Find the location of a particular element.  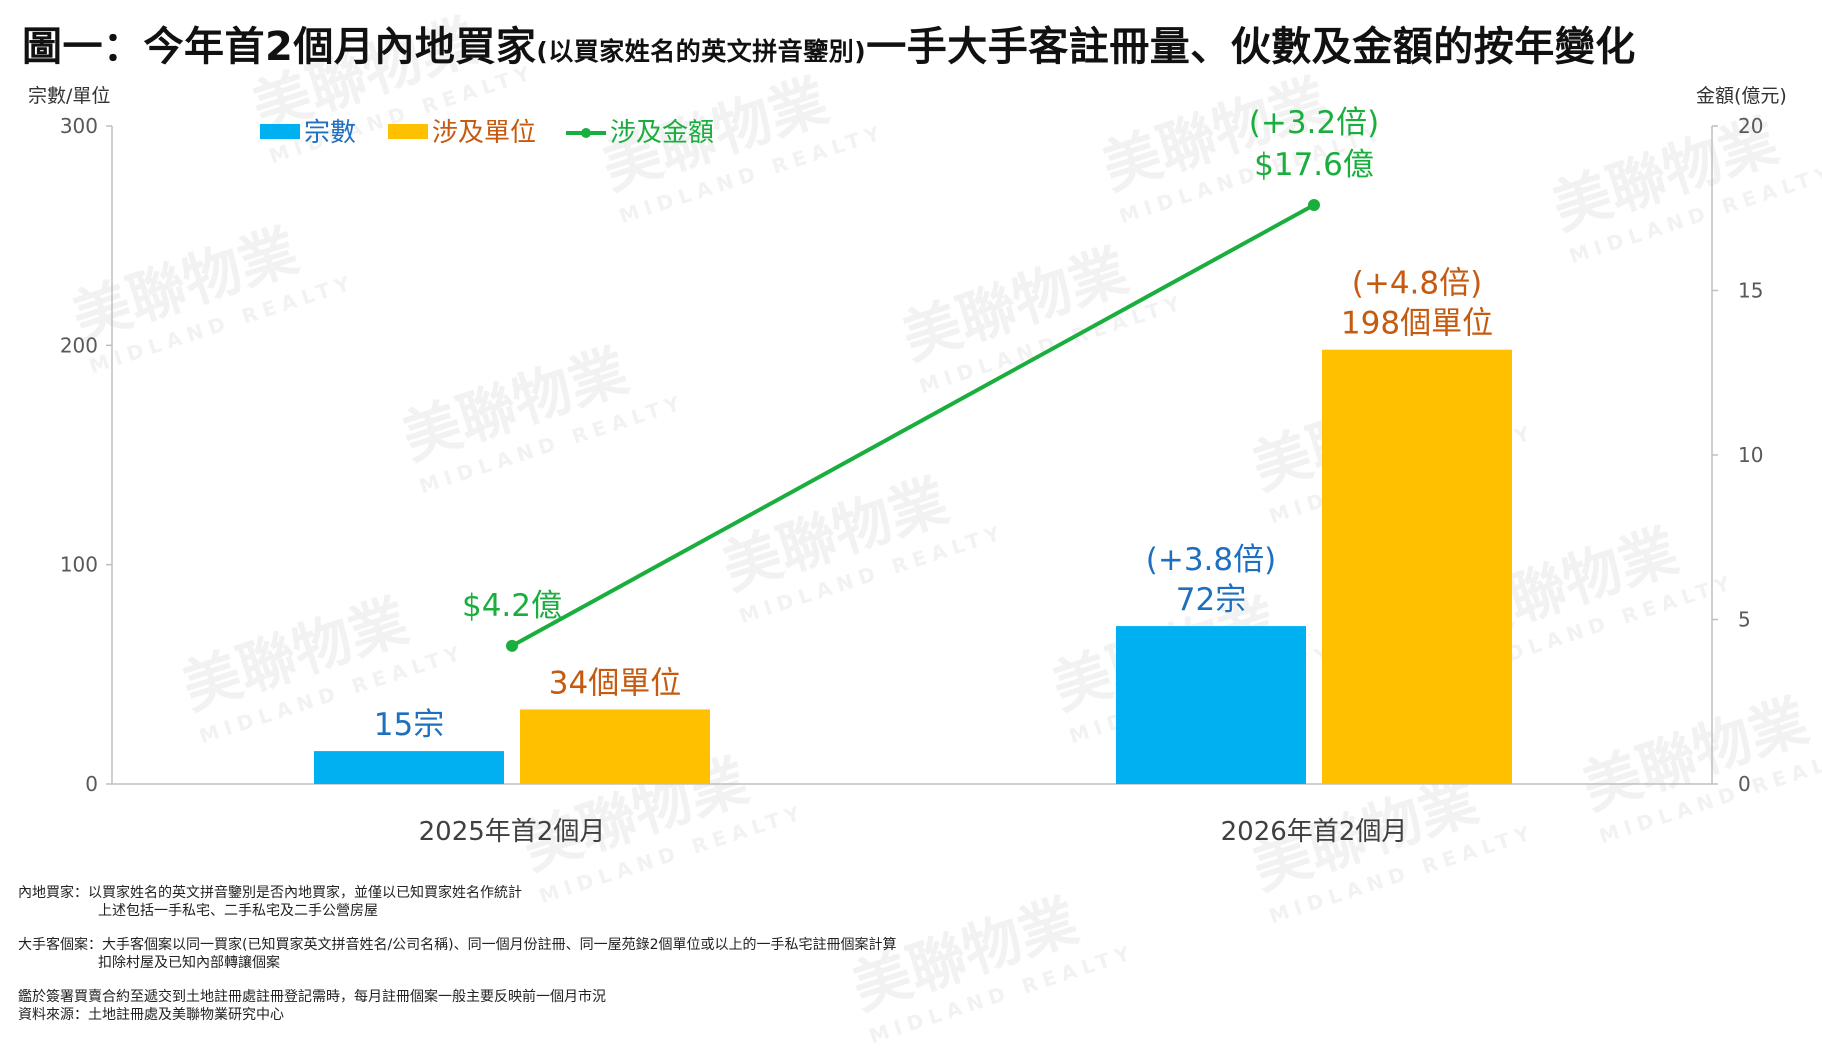

y-tick-right-label: 20 is located at coordinates (1750, 126).